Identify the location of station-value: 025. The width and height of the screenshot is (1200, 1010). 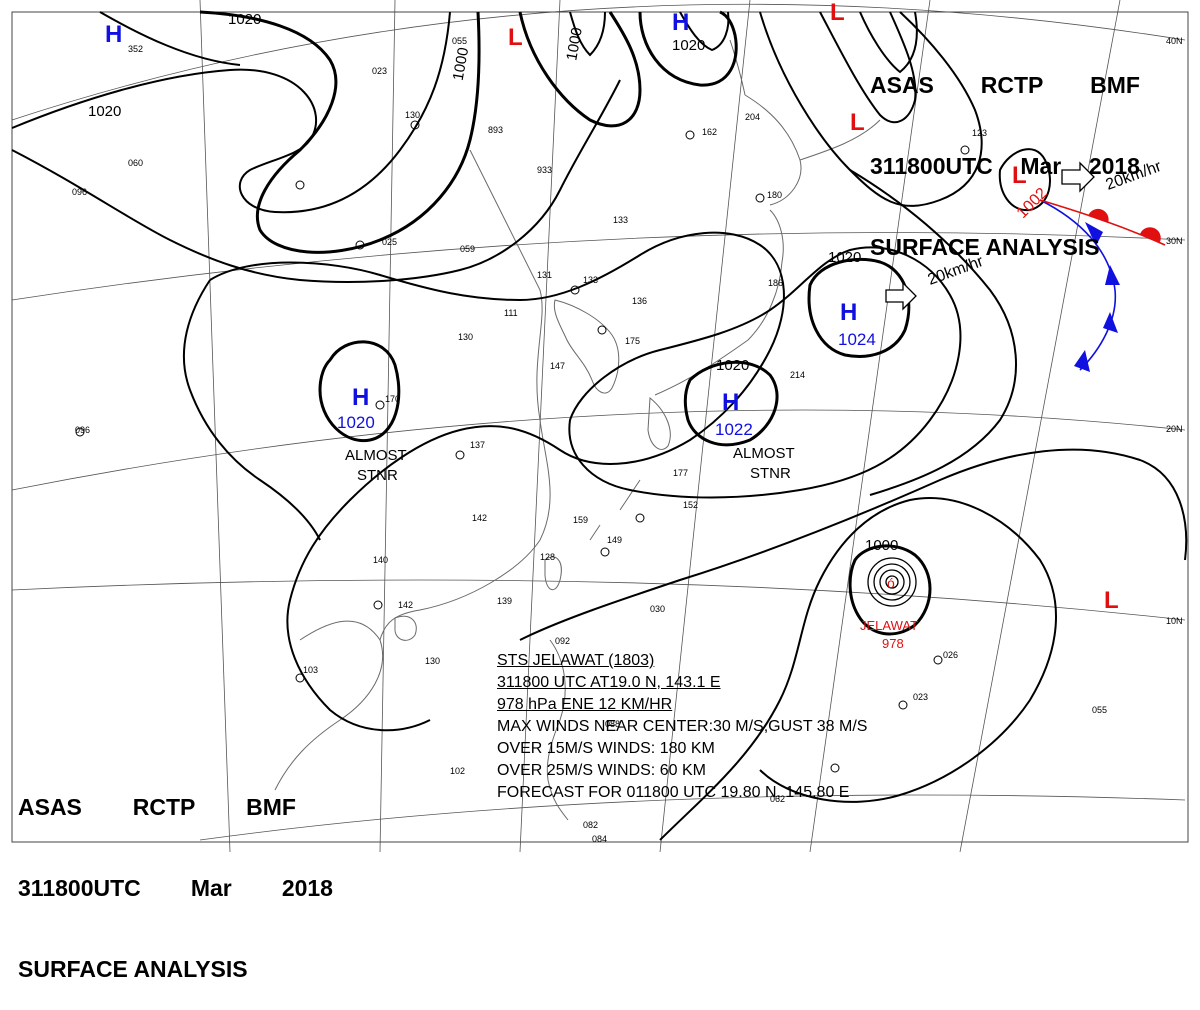
(389, 242).